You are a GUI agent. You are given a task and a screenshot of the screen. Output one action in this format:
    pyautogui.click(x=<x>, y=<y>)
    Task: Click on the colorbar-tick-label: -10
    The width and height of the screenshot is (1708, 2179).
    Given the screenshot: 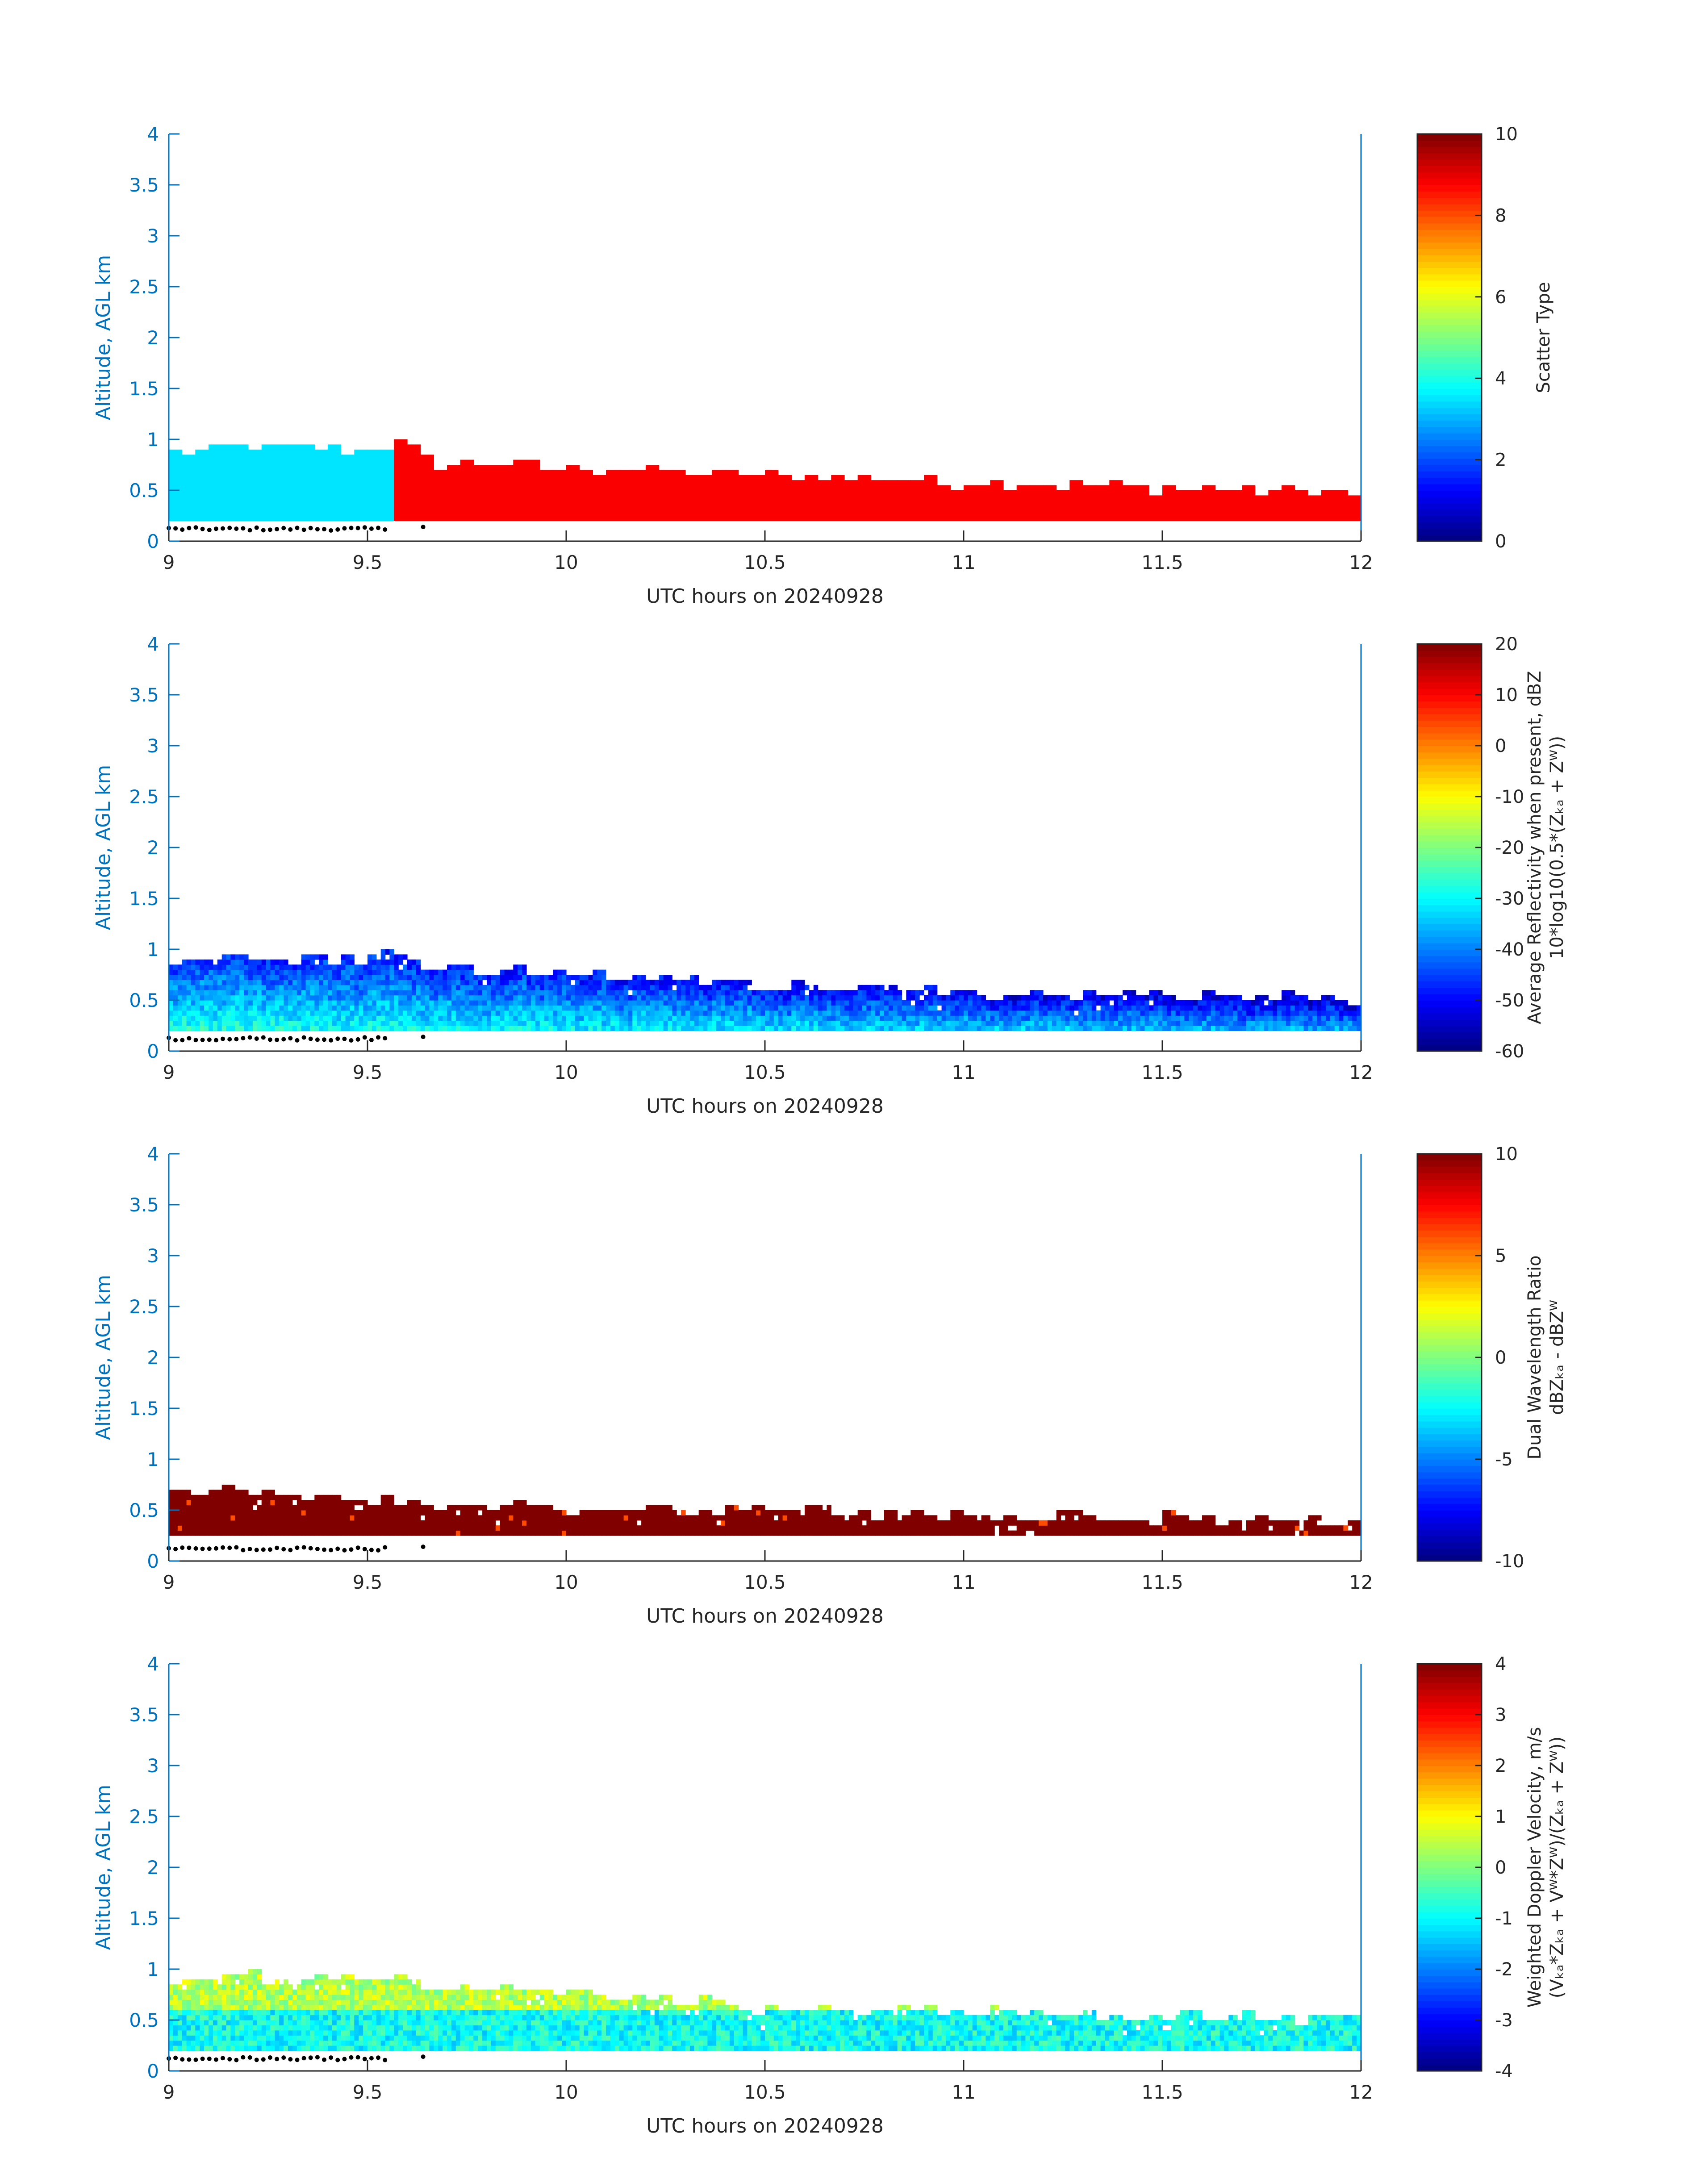 What is the action you would take?
    pyautogui.click(x=1509, y=797)
    